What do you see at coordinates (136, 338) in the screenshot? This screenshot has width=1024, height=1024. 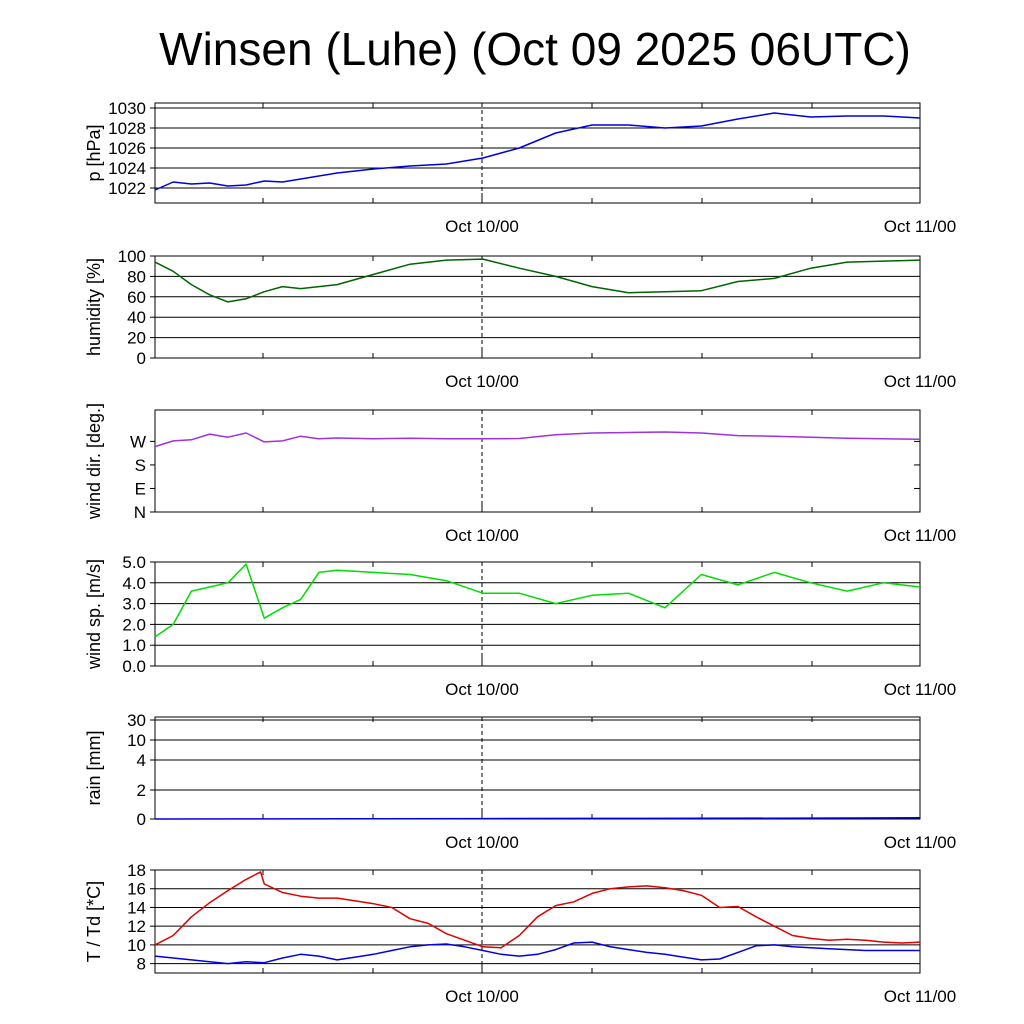 I see `y-tick-label: 20` at bounding box center [136, 338].